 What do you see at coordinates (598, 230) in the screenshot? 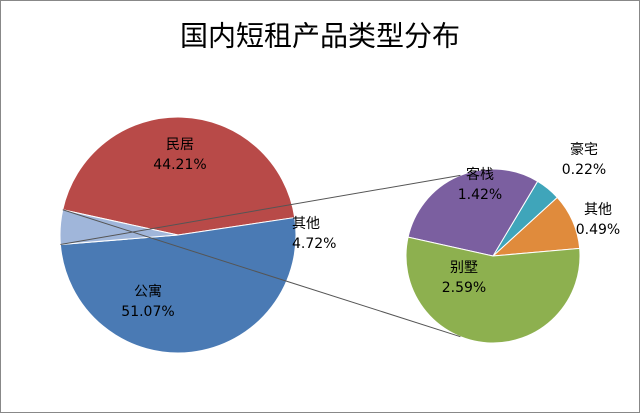
I see `slice-value-label: 0.49%` at bounding box center [598, 230].